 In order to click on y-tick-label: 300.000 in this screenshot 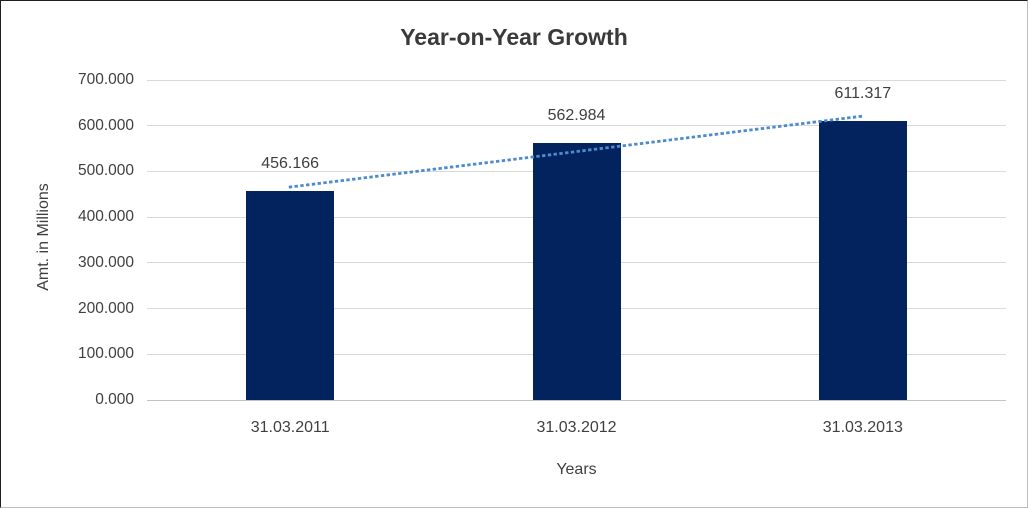, I will do `click(105, 262)`.